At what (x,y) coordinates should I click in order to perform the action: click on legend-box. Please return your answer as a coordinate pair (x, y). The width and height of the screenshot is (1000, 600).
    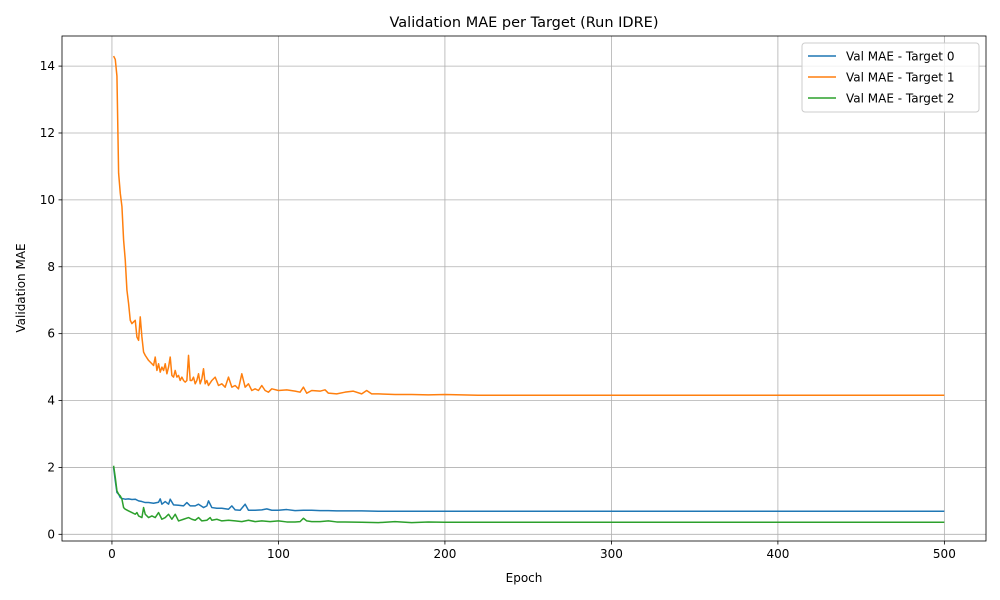
    Looking at the image, I should click on (890, 77).